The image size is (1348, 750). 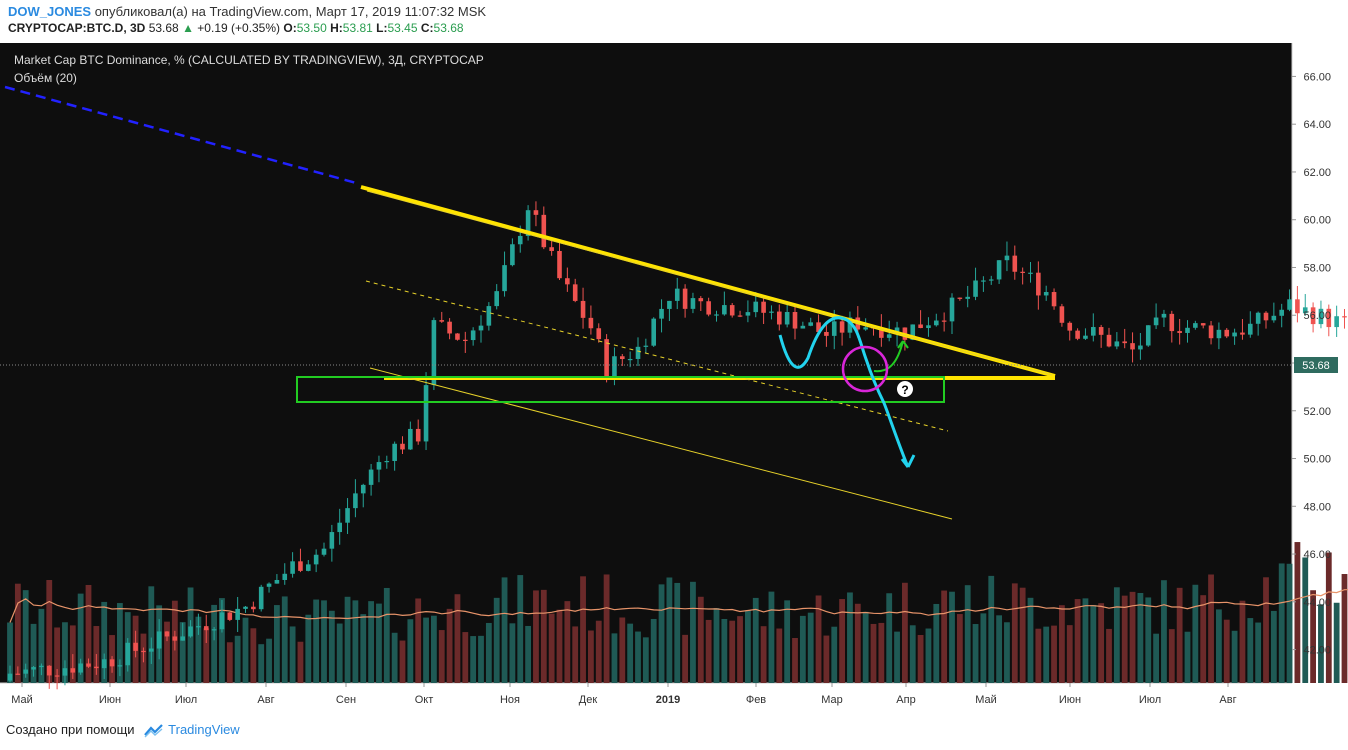 I want to click on price-tick-label: 64.00, so click(x=1317, y=125).